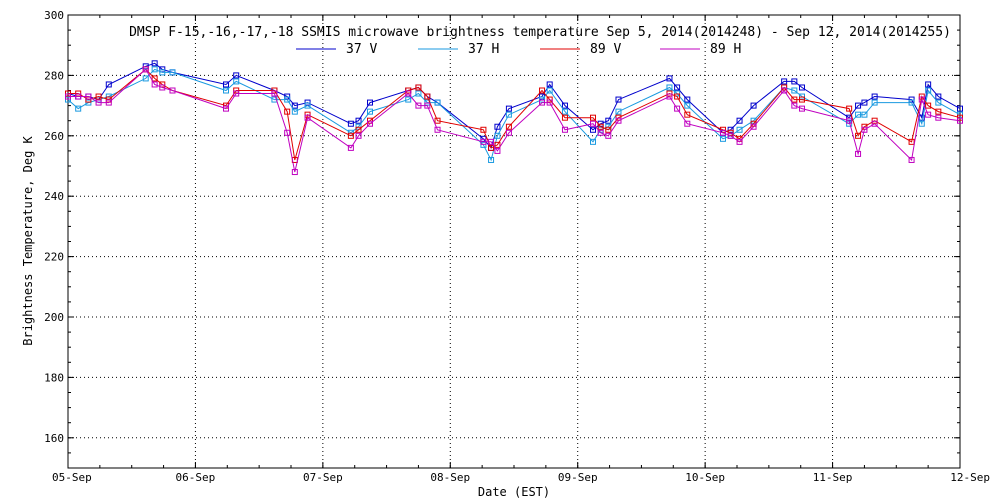 This screenshot has width=1000, height=500. I want to click on x-axis-label: Date (EST), so click(514, 492).